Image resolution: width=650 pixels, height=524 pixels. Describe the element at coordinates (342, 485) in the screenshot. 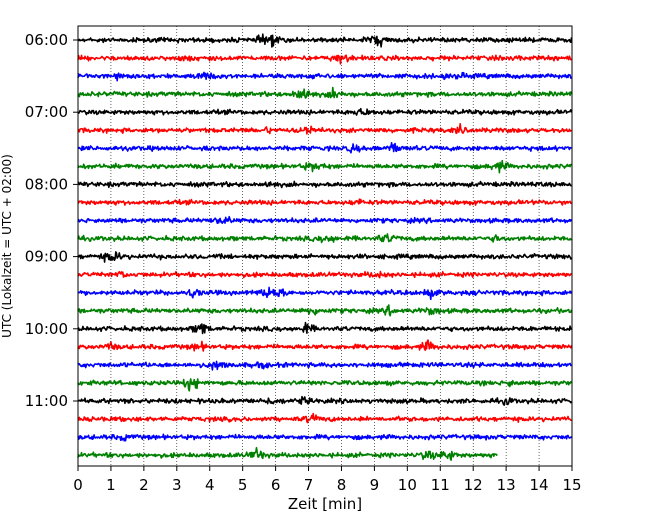

I see `x-tick-label: 8` at that location.